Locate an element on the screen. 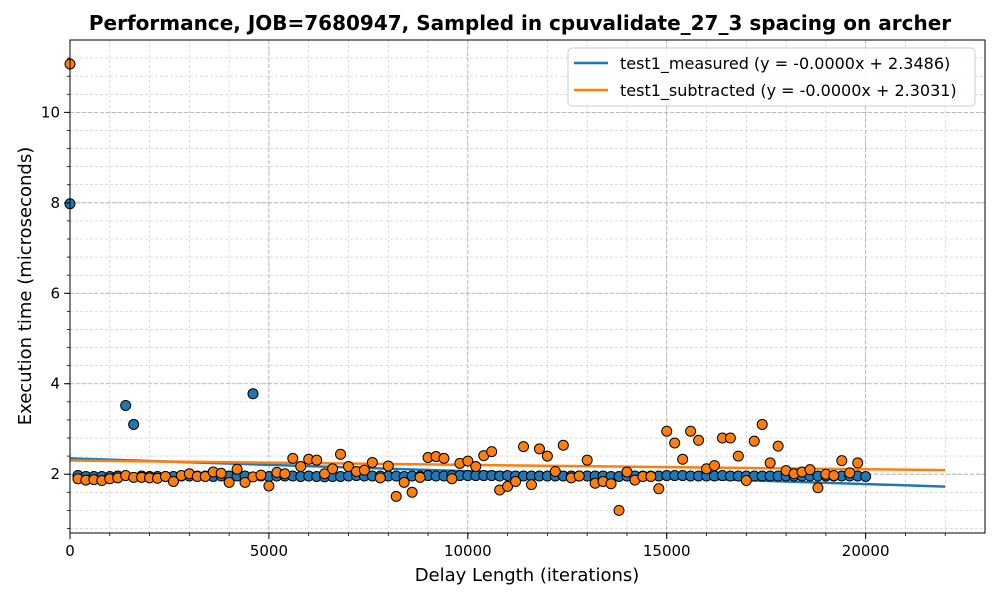 The width and height of the screenshot is (1000, 600). x-tick-label: 20000 is located at coordinates (866, 551).